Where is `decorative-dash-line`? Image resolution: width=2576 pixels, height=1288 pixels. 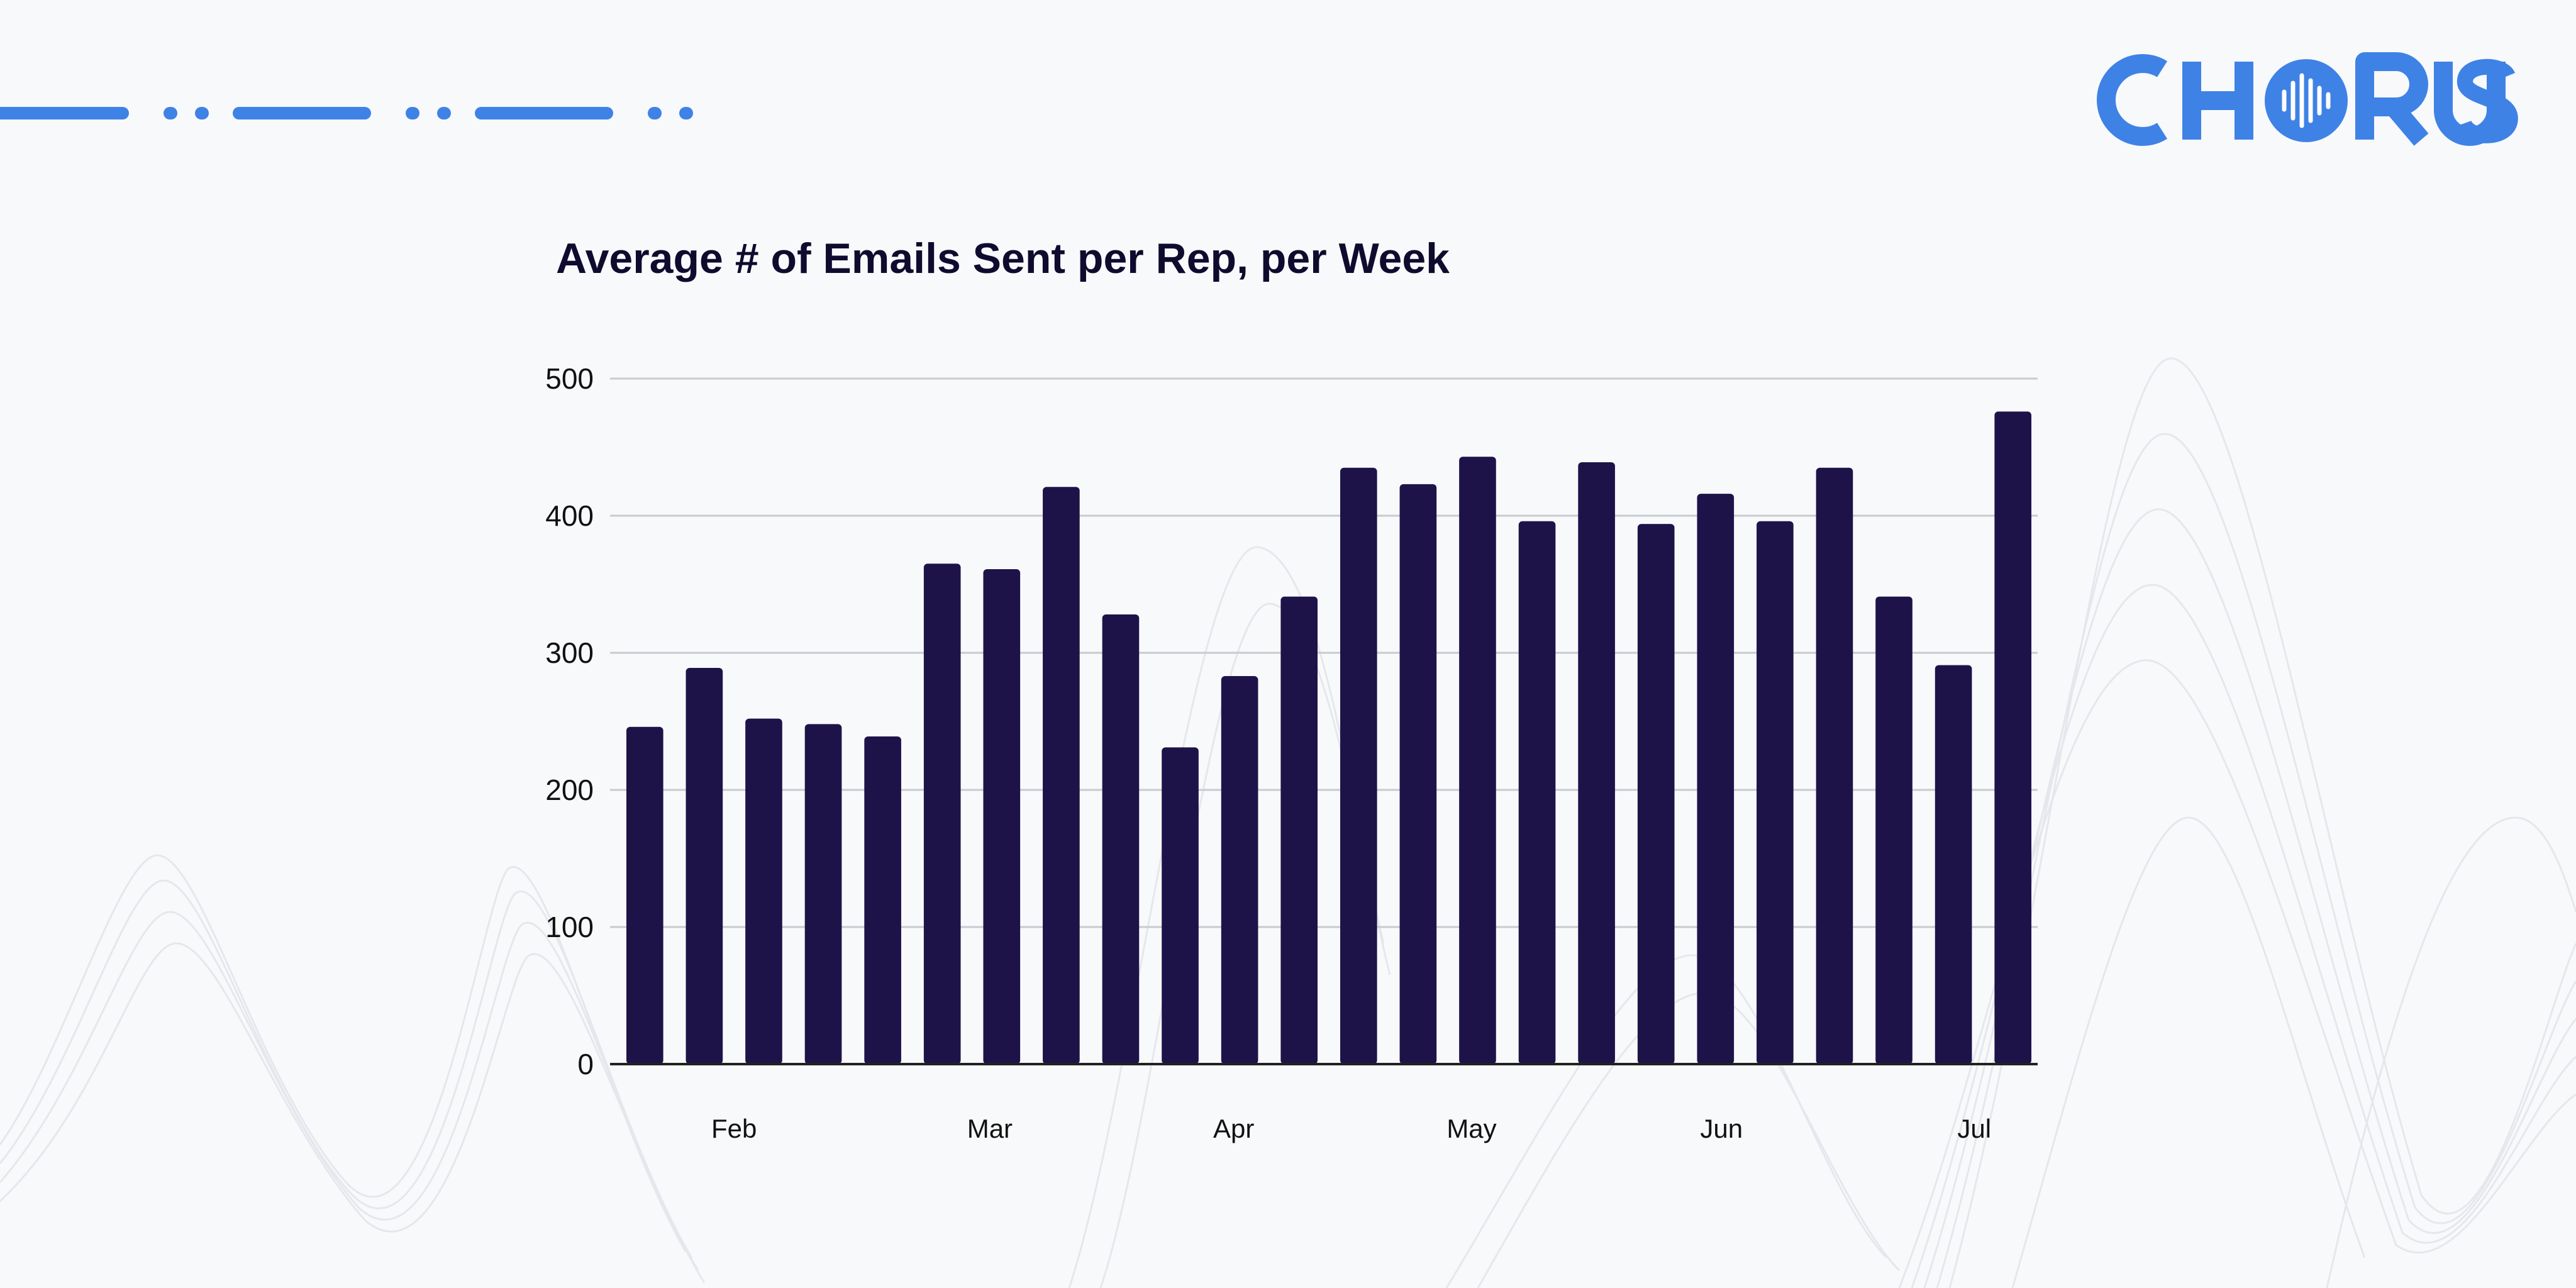
decorative-dash-line is located at coordinates (346, 113).